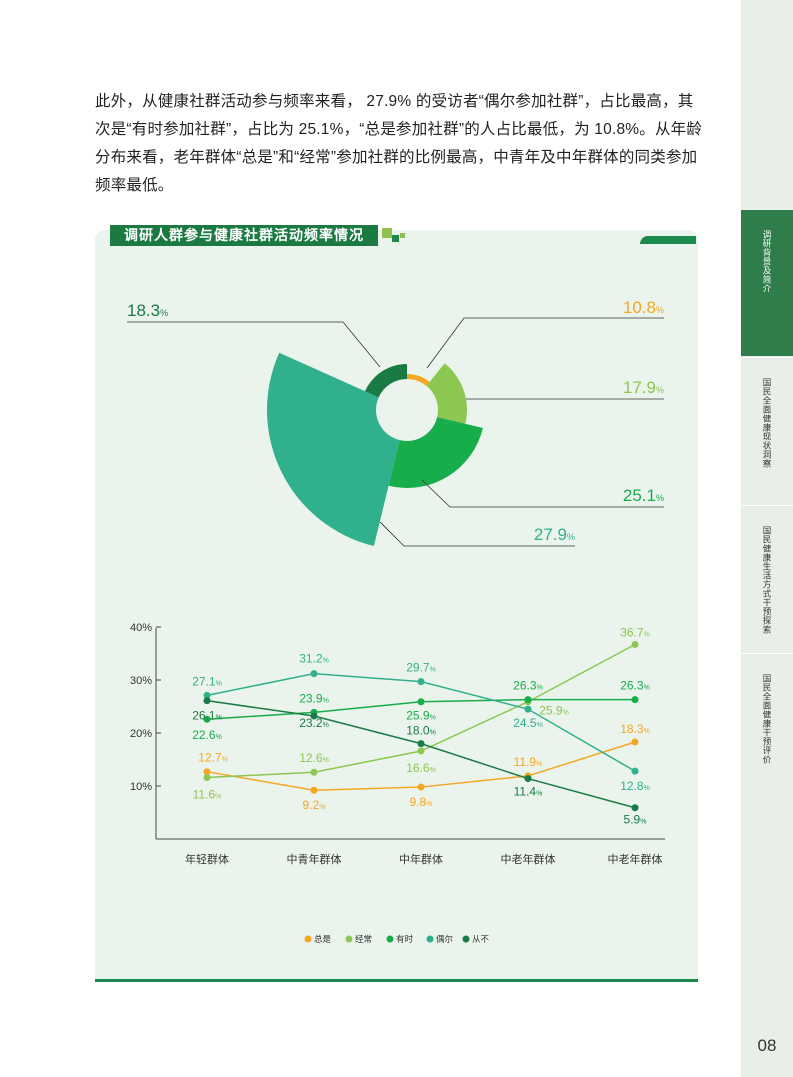  What do you see at coordinates (207, 681) in the screenshot?
I see `data-label-occasionally: 27.1%` at bounding box center [207, 681].